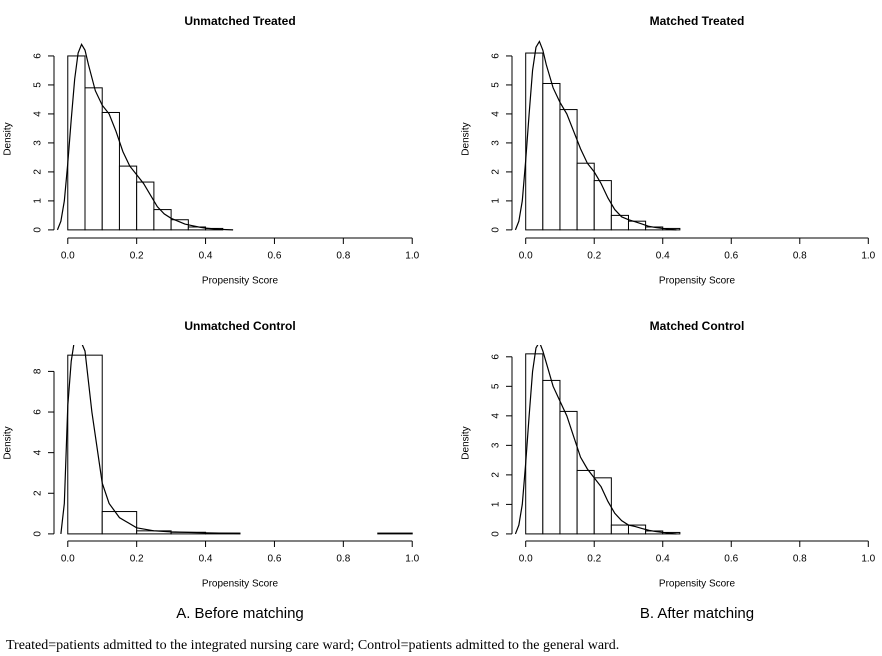 Image resolution: width=882 pixels, height=656 pixels. I want to click on chart-title: Matched Control, so click(697, 326).